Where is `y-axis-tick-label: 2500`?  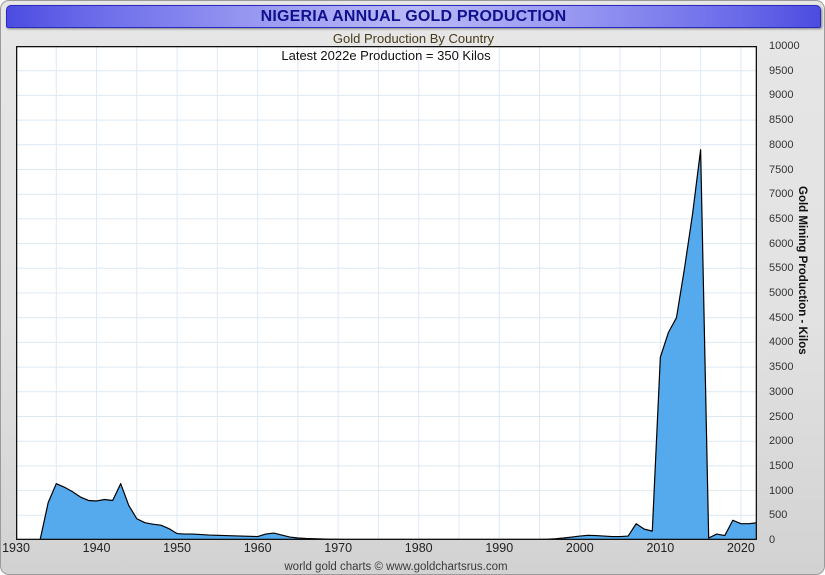
y-axis-tick-label: 2500 is located at coordinates (781, 416).